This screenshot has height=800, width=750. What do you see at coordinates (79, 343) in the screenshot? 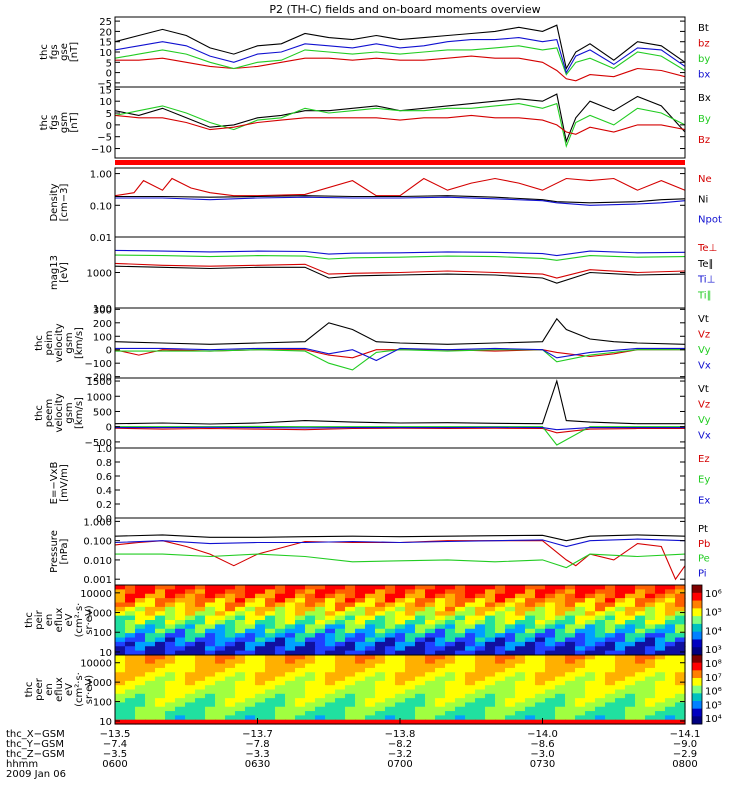
I see `y-axis-label: [km/s]` at bounding box center [79, 343].